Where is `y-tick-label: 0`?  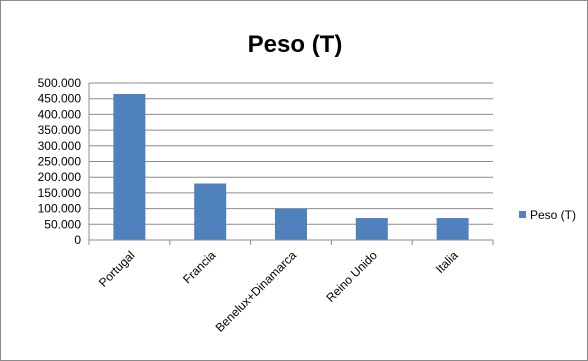 y-tick-label: 0 is located at coordinates (77, 240).